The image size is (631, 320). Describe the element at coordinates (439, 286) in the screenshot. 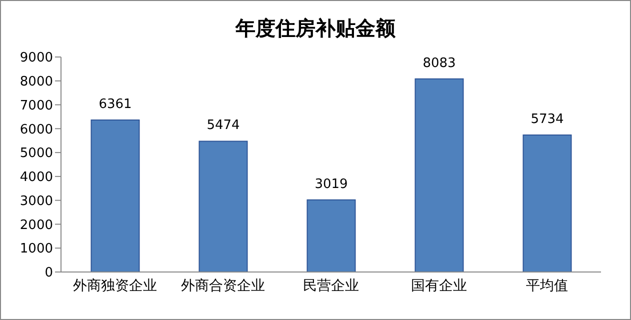

I see `x-tick-label: 国有企业` at that location.